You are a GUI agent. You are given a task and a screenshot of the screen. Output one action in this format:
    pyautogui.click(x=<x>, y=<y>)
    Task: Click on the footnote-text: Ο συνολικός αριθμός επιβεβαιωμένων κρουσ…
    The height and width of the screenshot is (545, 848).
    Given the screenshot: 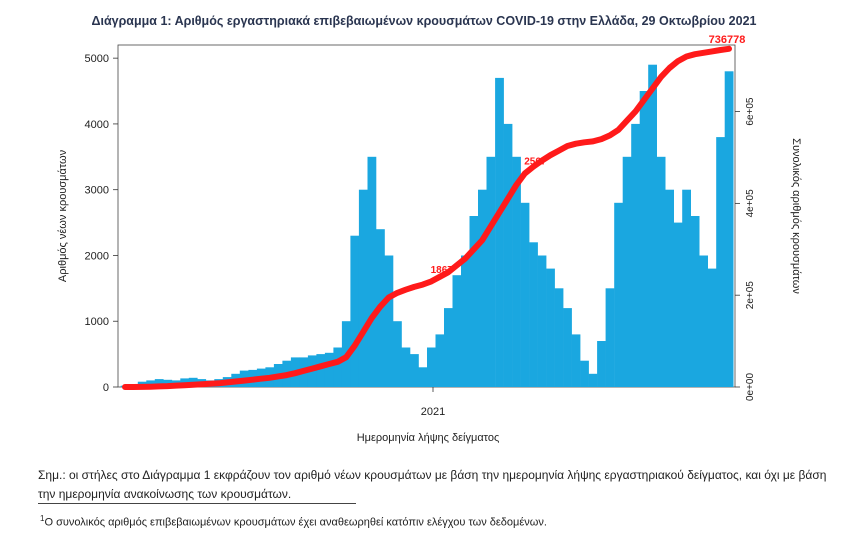 What is the action you would take?
    pyautogui.click(x=295, y=522)
    